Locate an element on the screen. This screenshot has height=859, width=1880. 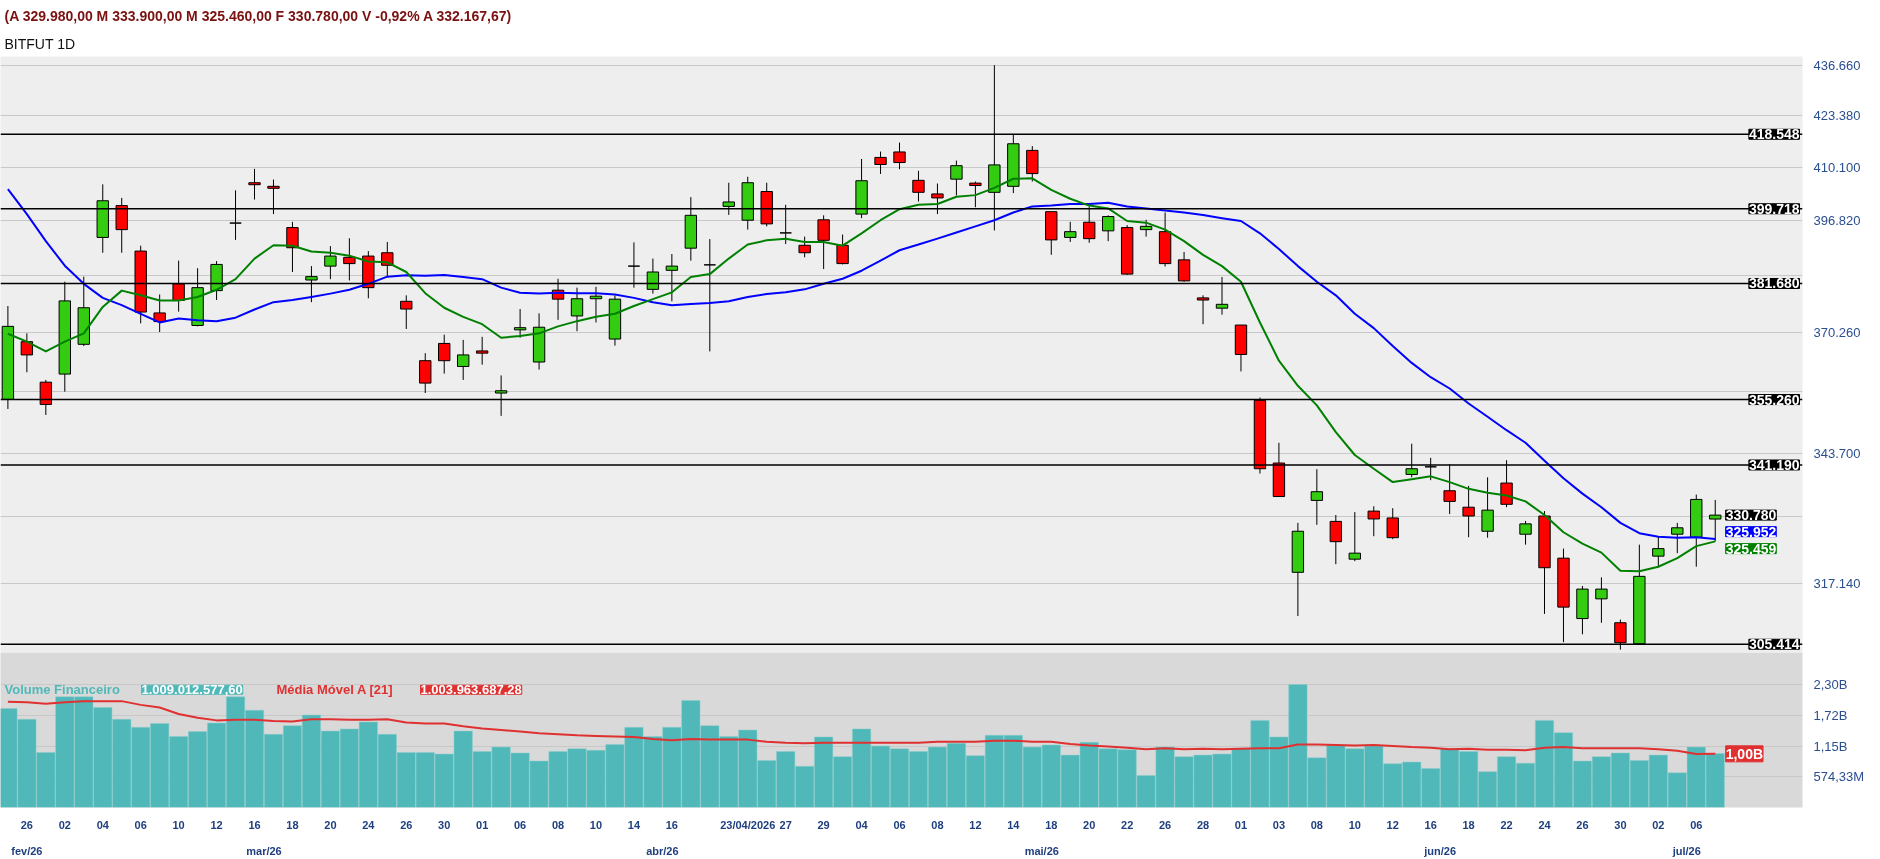
line-series is located at coordinates (861, 728).